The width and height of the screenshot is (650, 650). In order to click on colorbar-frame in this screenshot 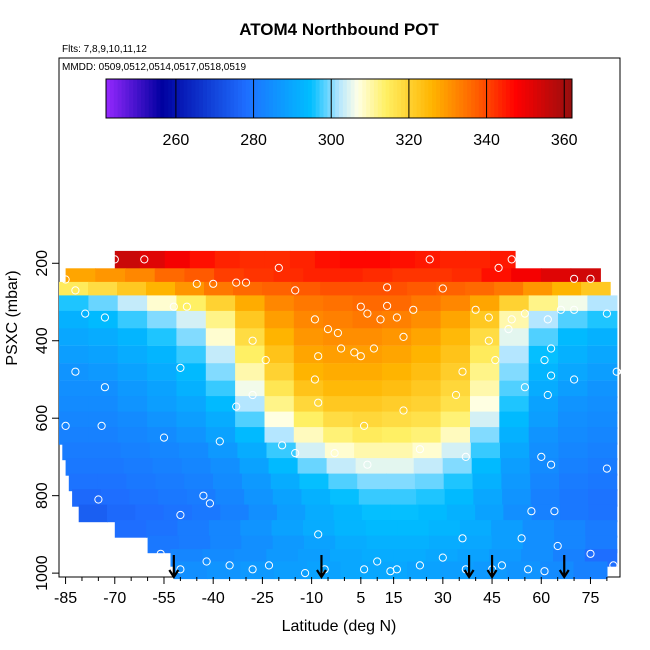, I will do `click(339, 98)`.